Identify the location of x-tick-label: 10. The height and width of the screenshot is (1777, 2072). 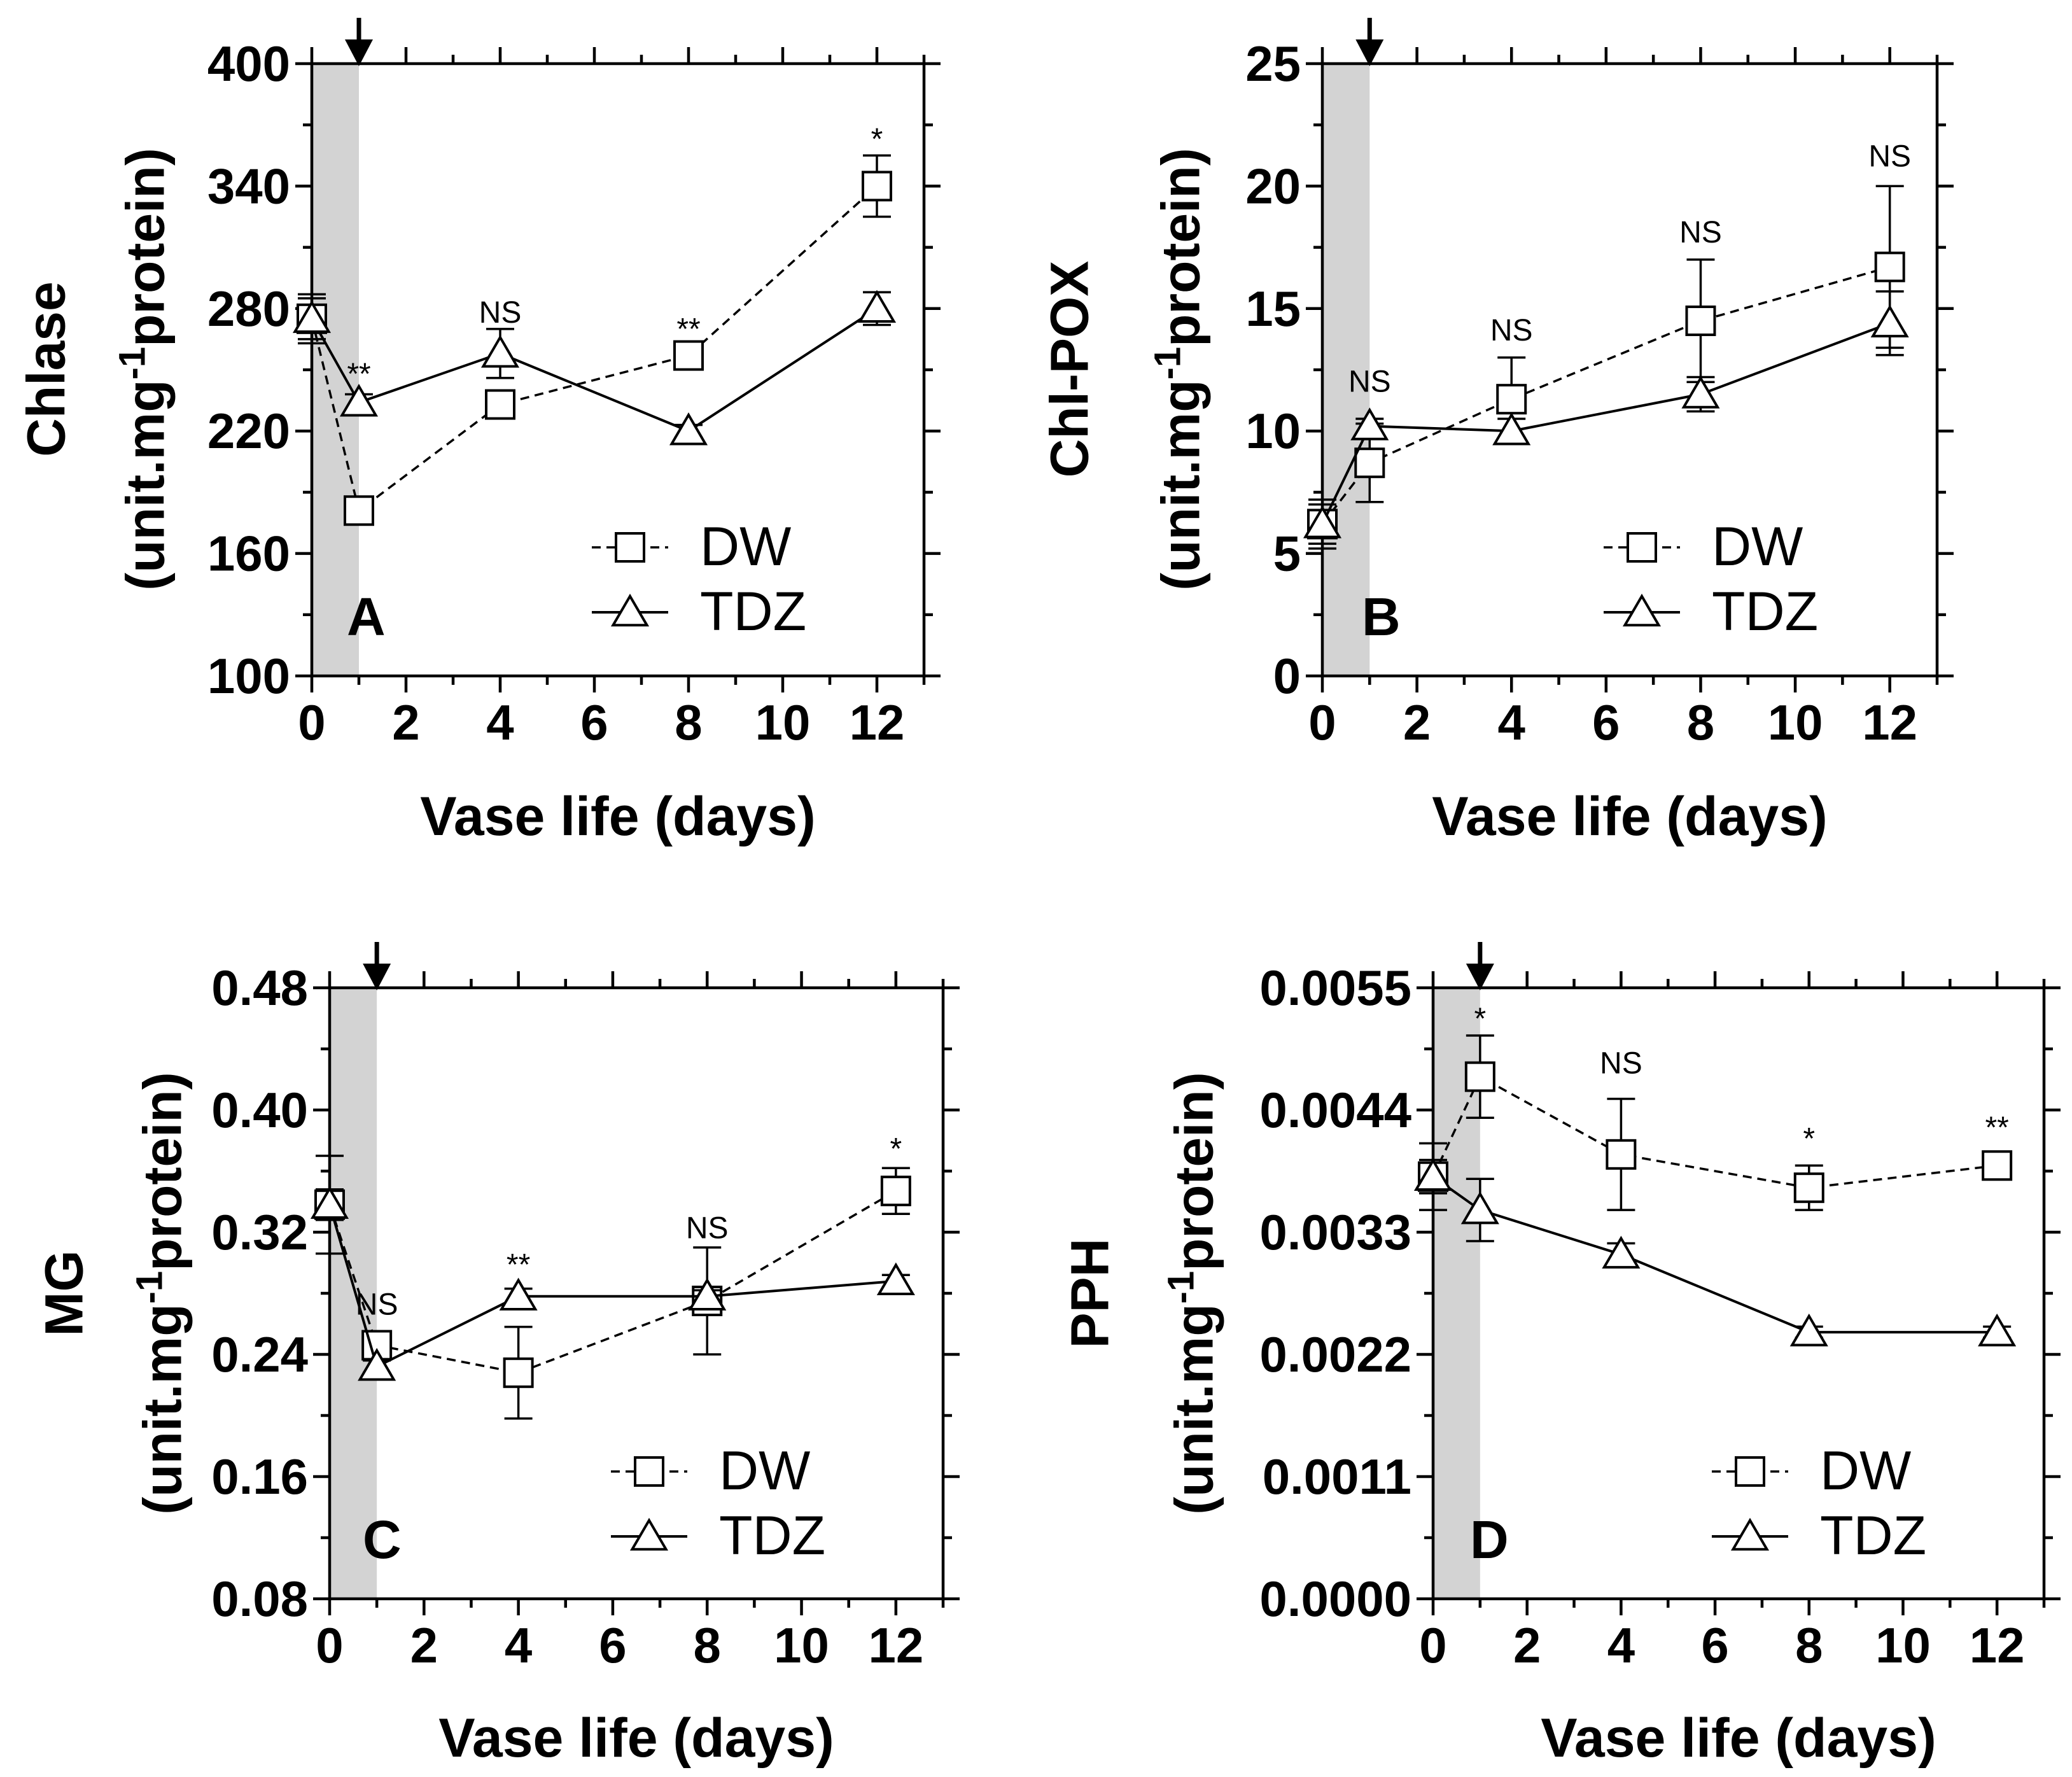
(1903, 1645).